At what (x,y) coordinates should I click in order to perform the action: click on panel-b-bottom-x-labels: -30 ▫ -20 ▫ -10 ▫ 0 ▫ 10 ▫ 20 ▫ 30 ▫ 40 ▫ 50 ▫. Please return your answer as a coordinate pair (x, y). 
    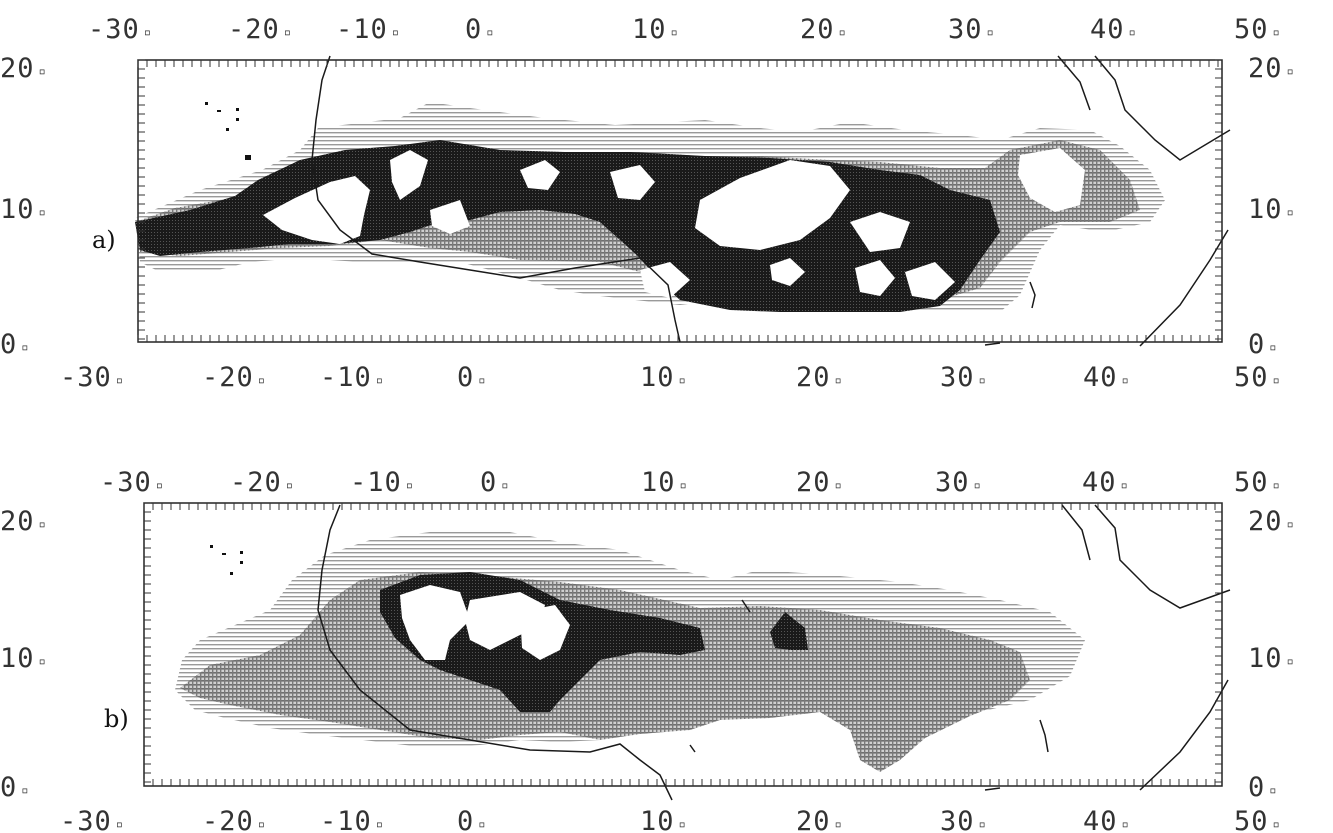
    Looking at the image, I should click on (670, 819).